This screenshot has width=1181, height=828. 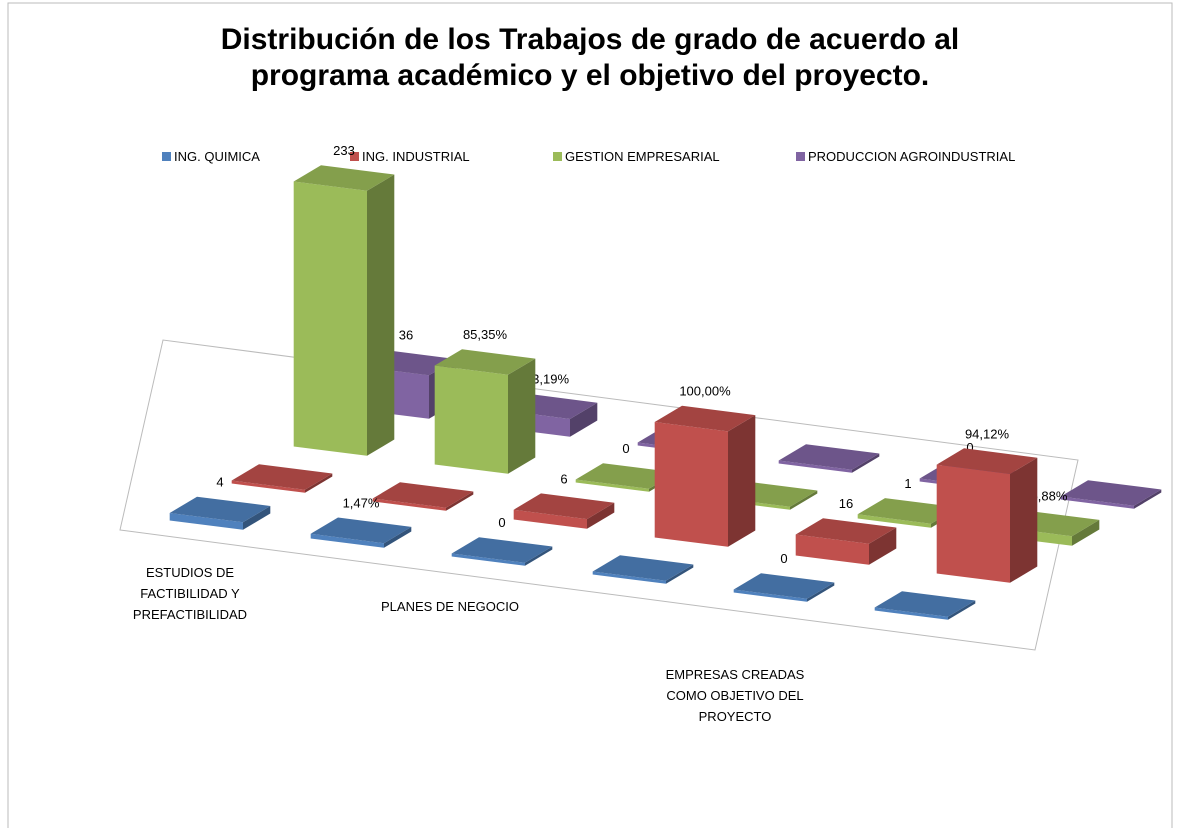 What do you see at coordinates (344, 150) in the screenshot?
I see `data-label: 233` at bounding box center [344, 150].